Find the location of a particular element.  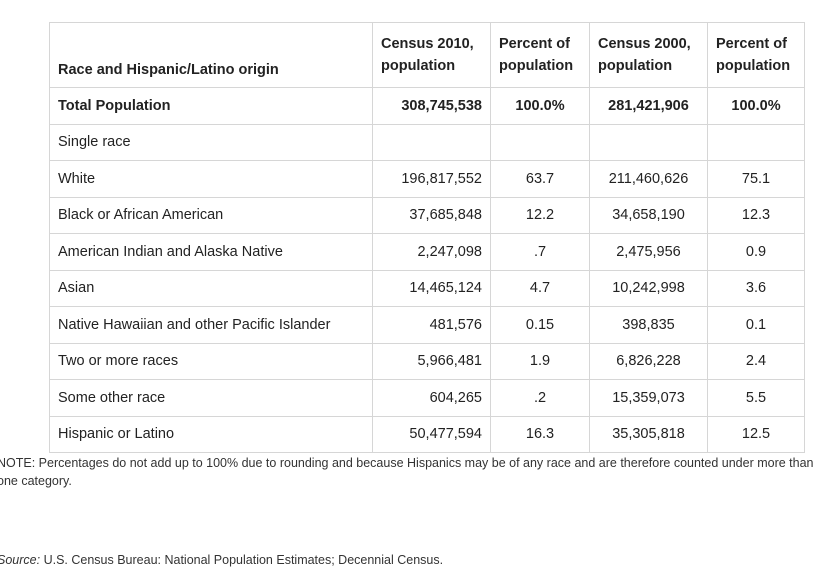

cell-percent-2010: 1.9 is located at coordinates (540, 361).